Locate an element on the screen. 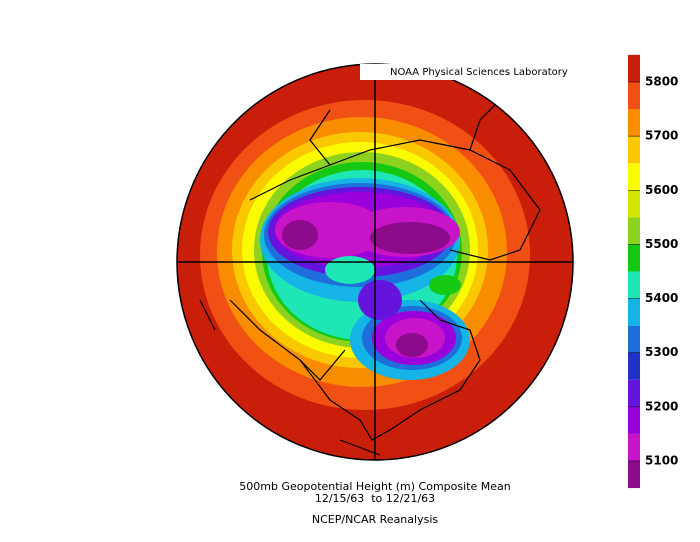  colorbar-label: 5600 is located at coordinates (661, 190).